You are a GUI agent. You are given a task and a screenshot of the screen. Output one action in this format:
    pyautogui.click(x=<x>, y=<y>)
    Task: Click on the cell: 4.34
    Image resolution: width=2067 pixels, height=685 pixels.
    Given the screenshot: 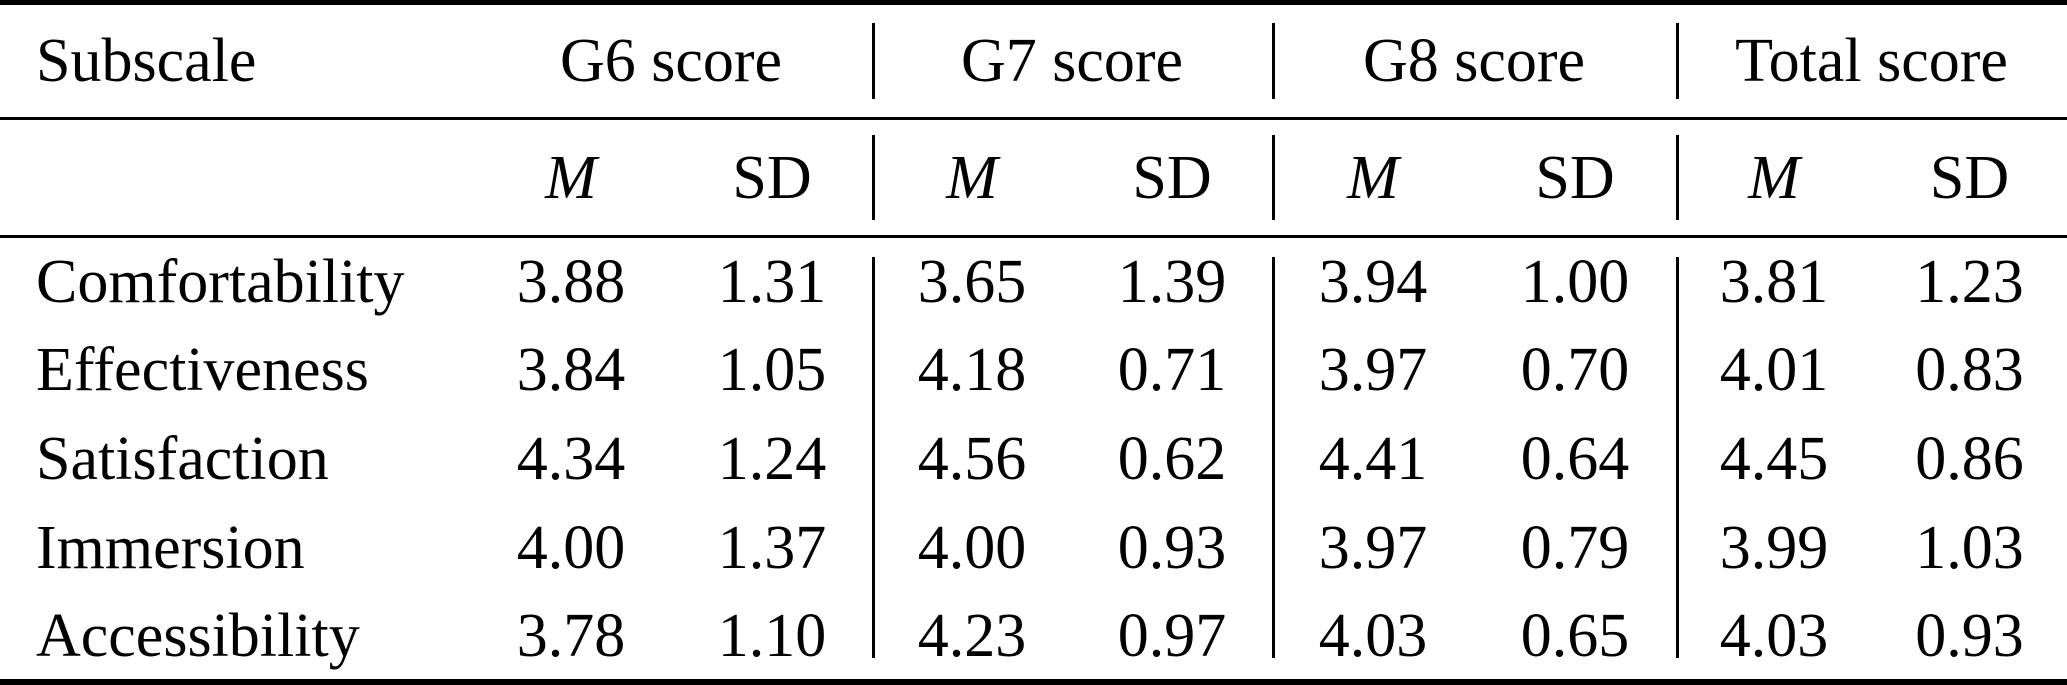 What is the action you would take?
    pyautogui.click(x=571, y=459)
    